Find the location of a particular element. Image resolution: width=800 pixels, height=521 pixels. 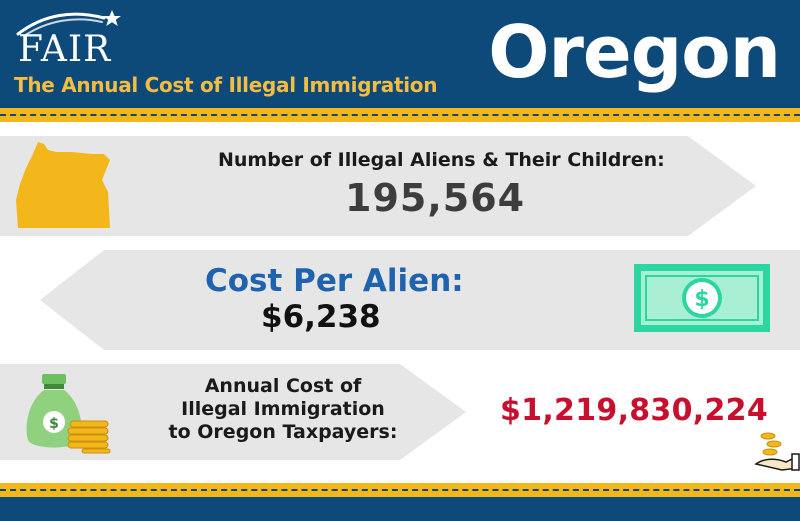

top-gold-band is located at coordinates (400, 115).